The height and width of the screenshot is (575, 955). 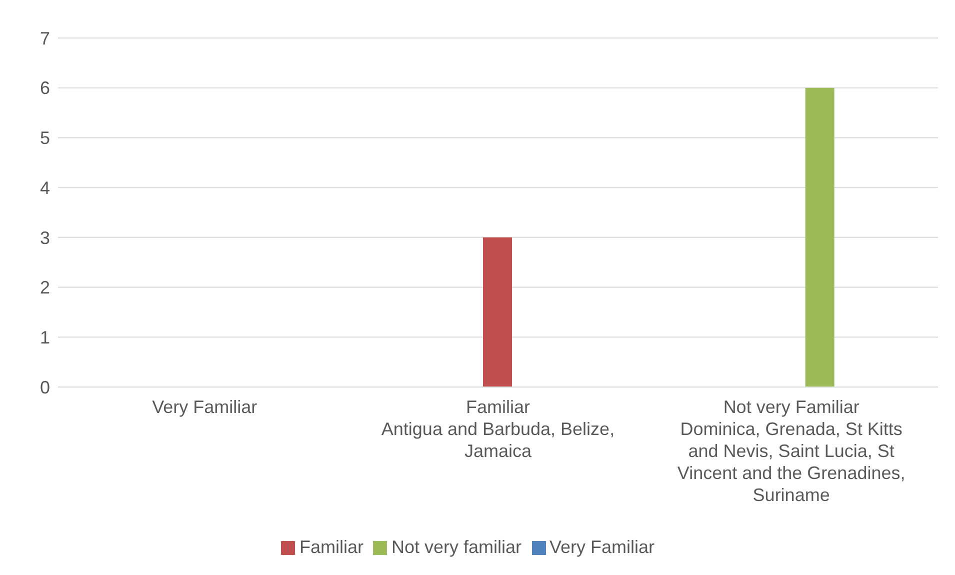 I want to click on y-tick-label: 3, so click(x=45, y=238).